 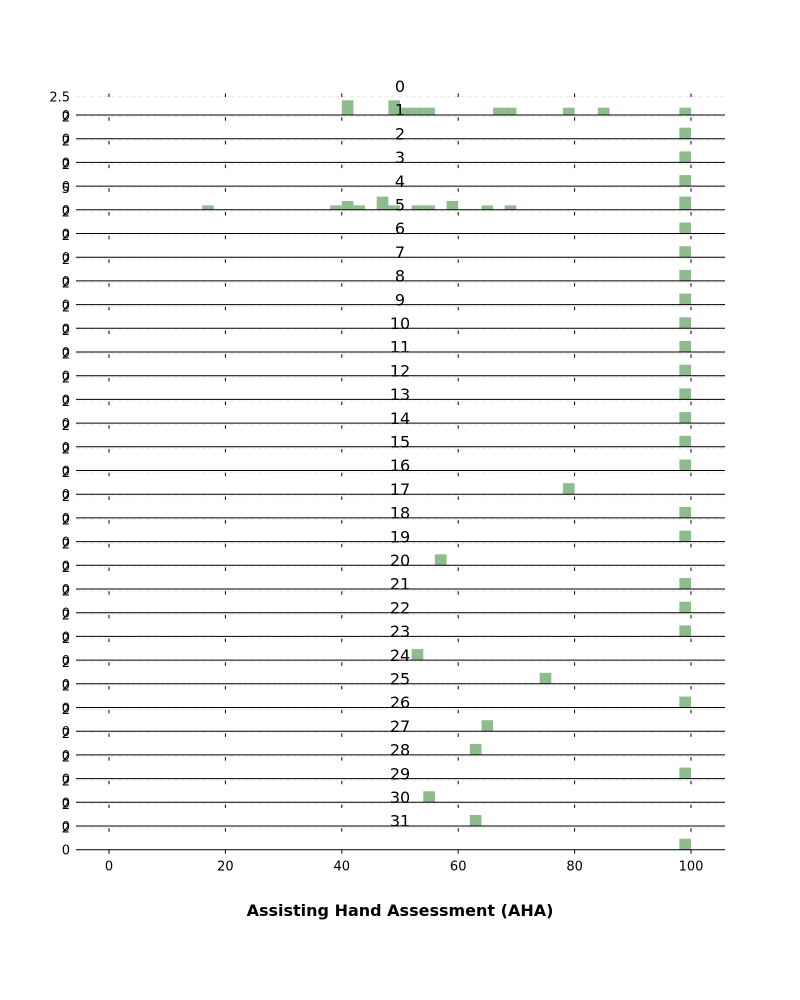 I want to click on panel-28: 02 28, so click(x=393, y=764).